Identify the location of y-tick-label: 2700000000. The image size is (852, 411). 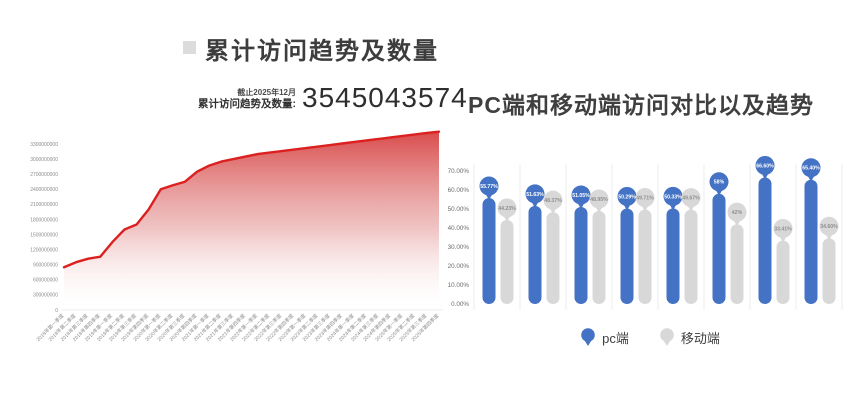
(44, 175).